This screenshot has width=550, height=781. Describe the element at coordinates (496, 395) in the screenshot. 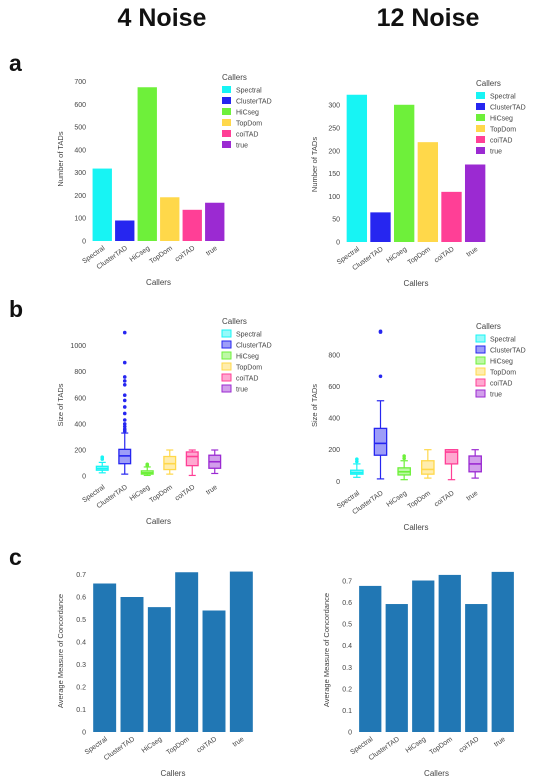

I see `legend-label-true: true` at that location.